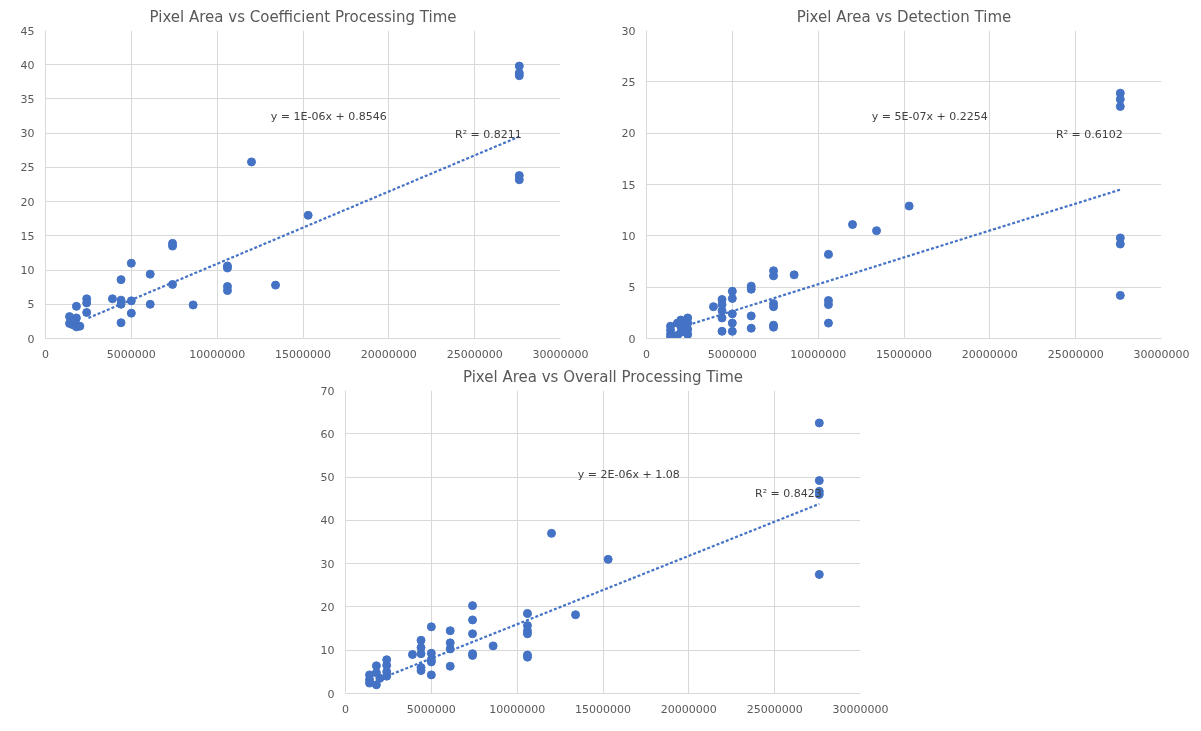 The image size is (1201, 731). What do you see at coordinates (488, 135) in the screenshot?
I see `annotation: R² = 0.8211` at bounding box center [488, 135].